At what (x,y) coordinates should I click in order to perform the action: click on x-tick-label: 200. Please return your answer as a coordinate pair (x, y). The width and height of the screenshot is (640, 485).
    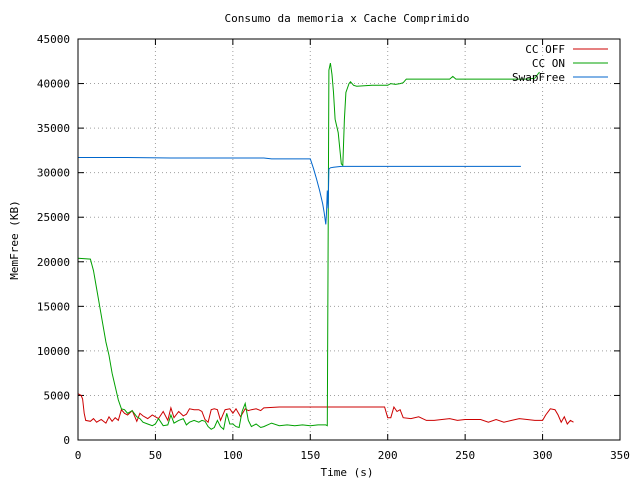
    Looking at the image, I should click on (388, 455).